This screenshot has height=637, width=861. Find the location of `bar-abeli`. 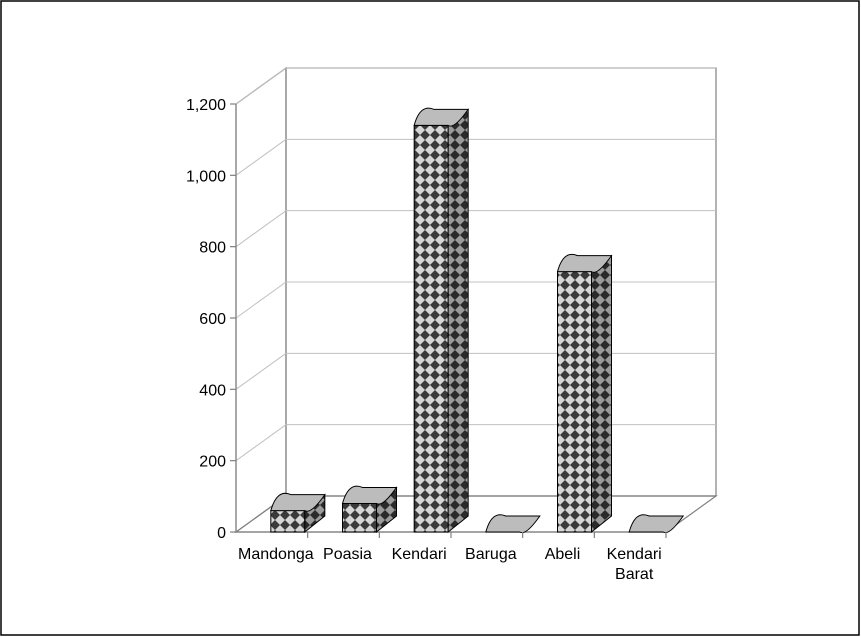

bar-abeli is located at coordinates (584, 393).